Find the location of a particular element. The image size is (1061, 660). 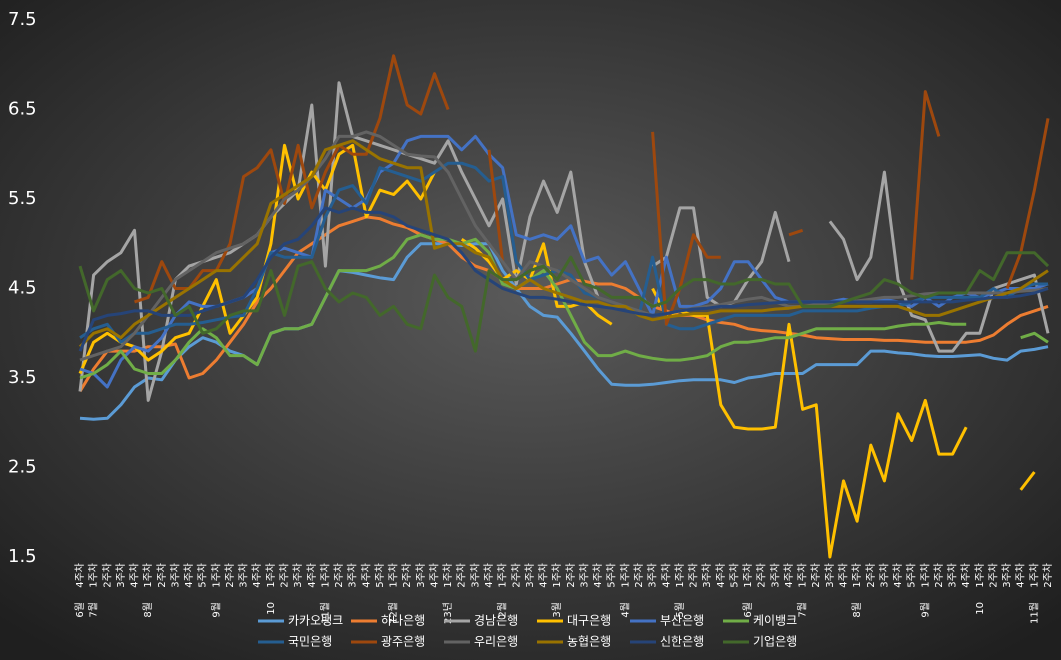

x-month-label: 2월 is located at coordinates (503, 610).